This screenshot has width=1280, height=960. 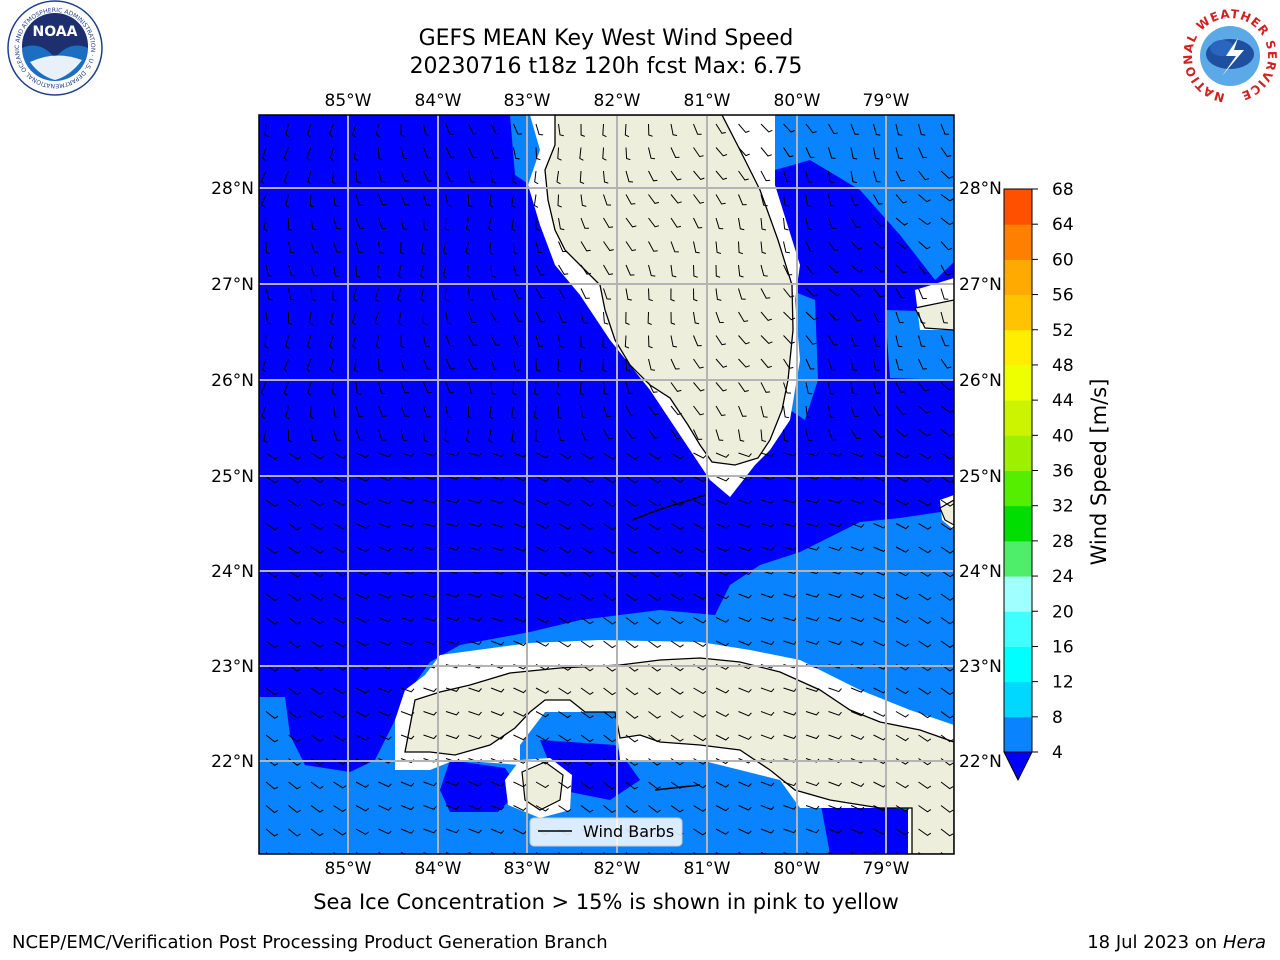 I want to click on lon-label-top: 84°W, so click(x=438, y=101).